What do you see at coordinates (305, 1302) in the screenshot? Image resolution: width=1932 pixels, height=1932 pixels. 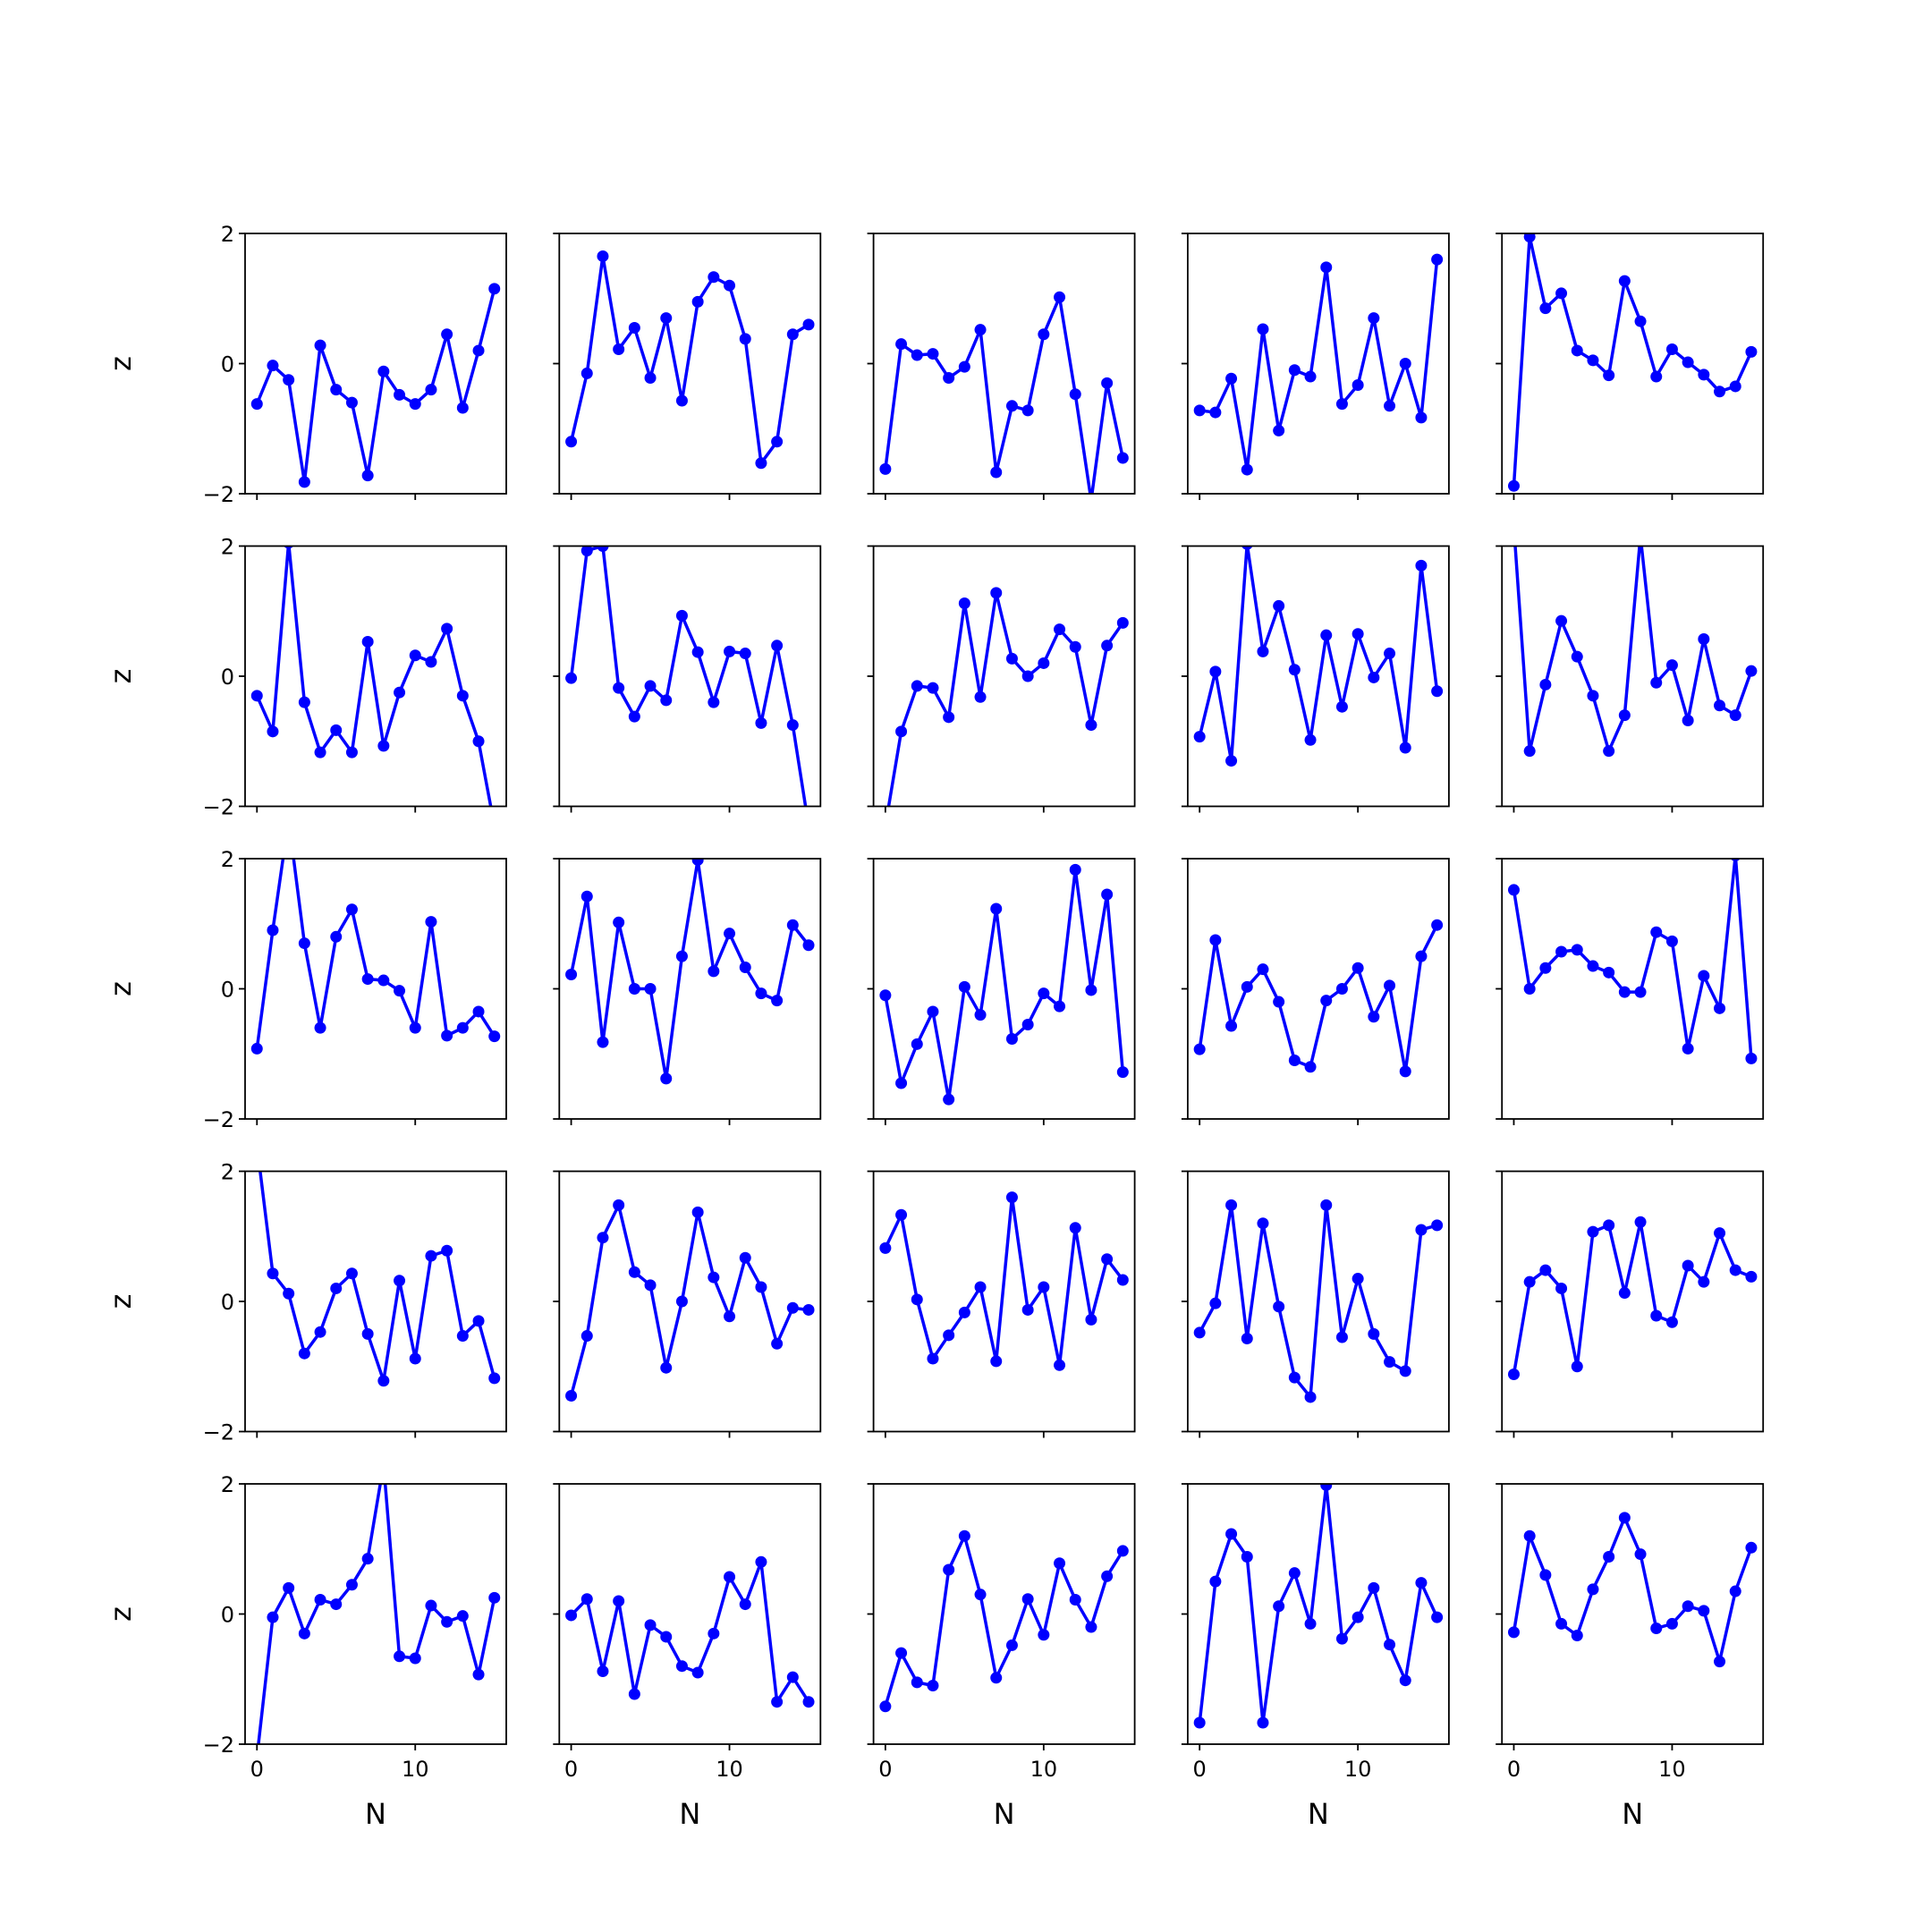 I see `subplot: −2 0 2 z` at bounding box center [305, 1302].